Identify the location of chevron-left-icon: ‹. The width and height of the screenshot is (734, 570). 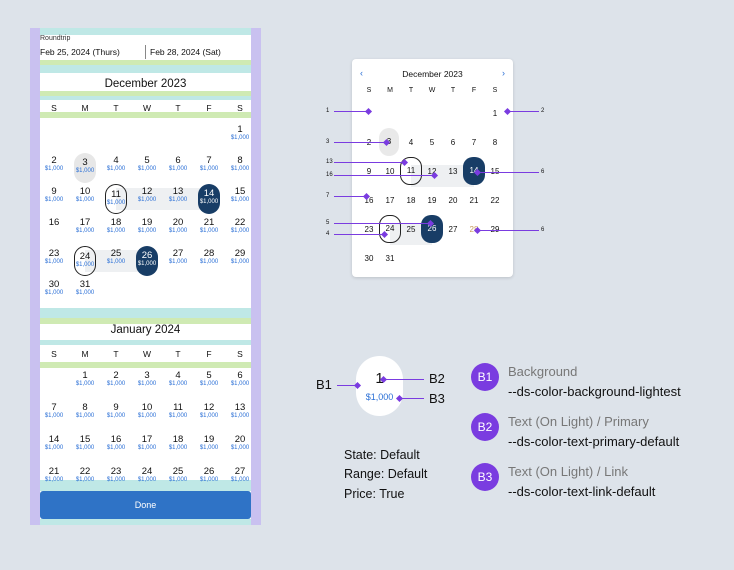
(361, 73).